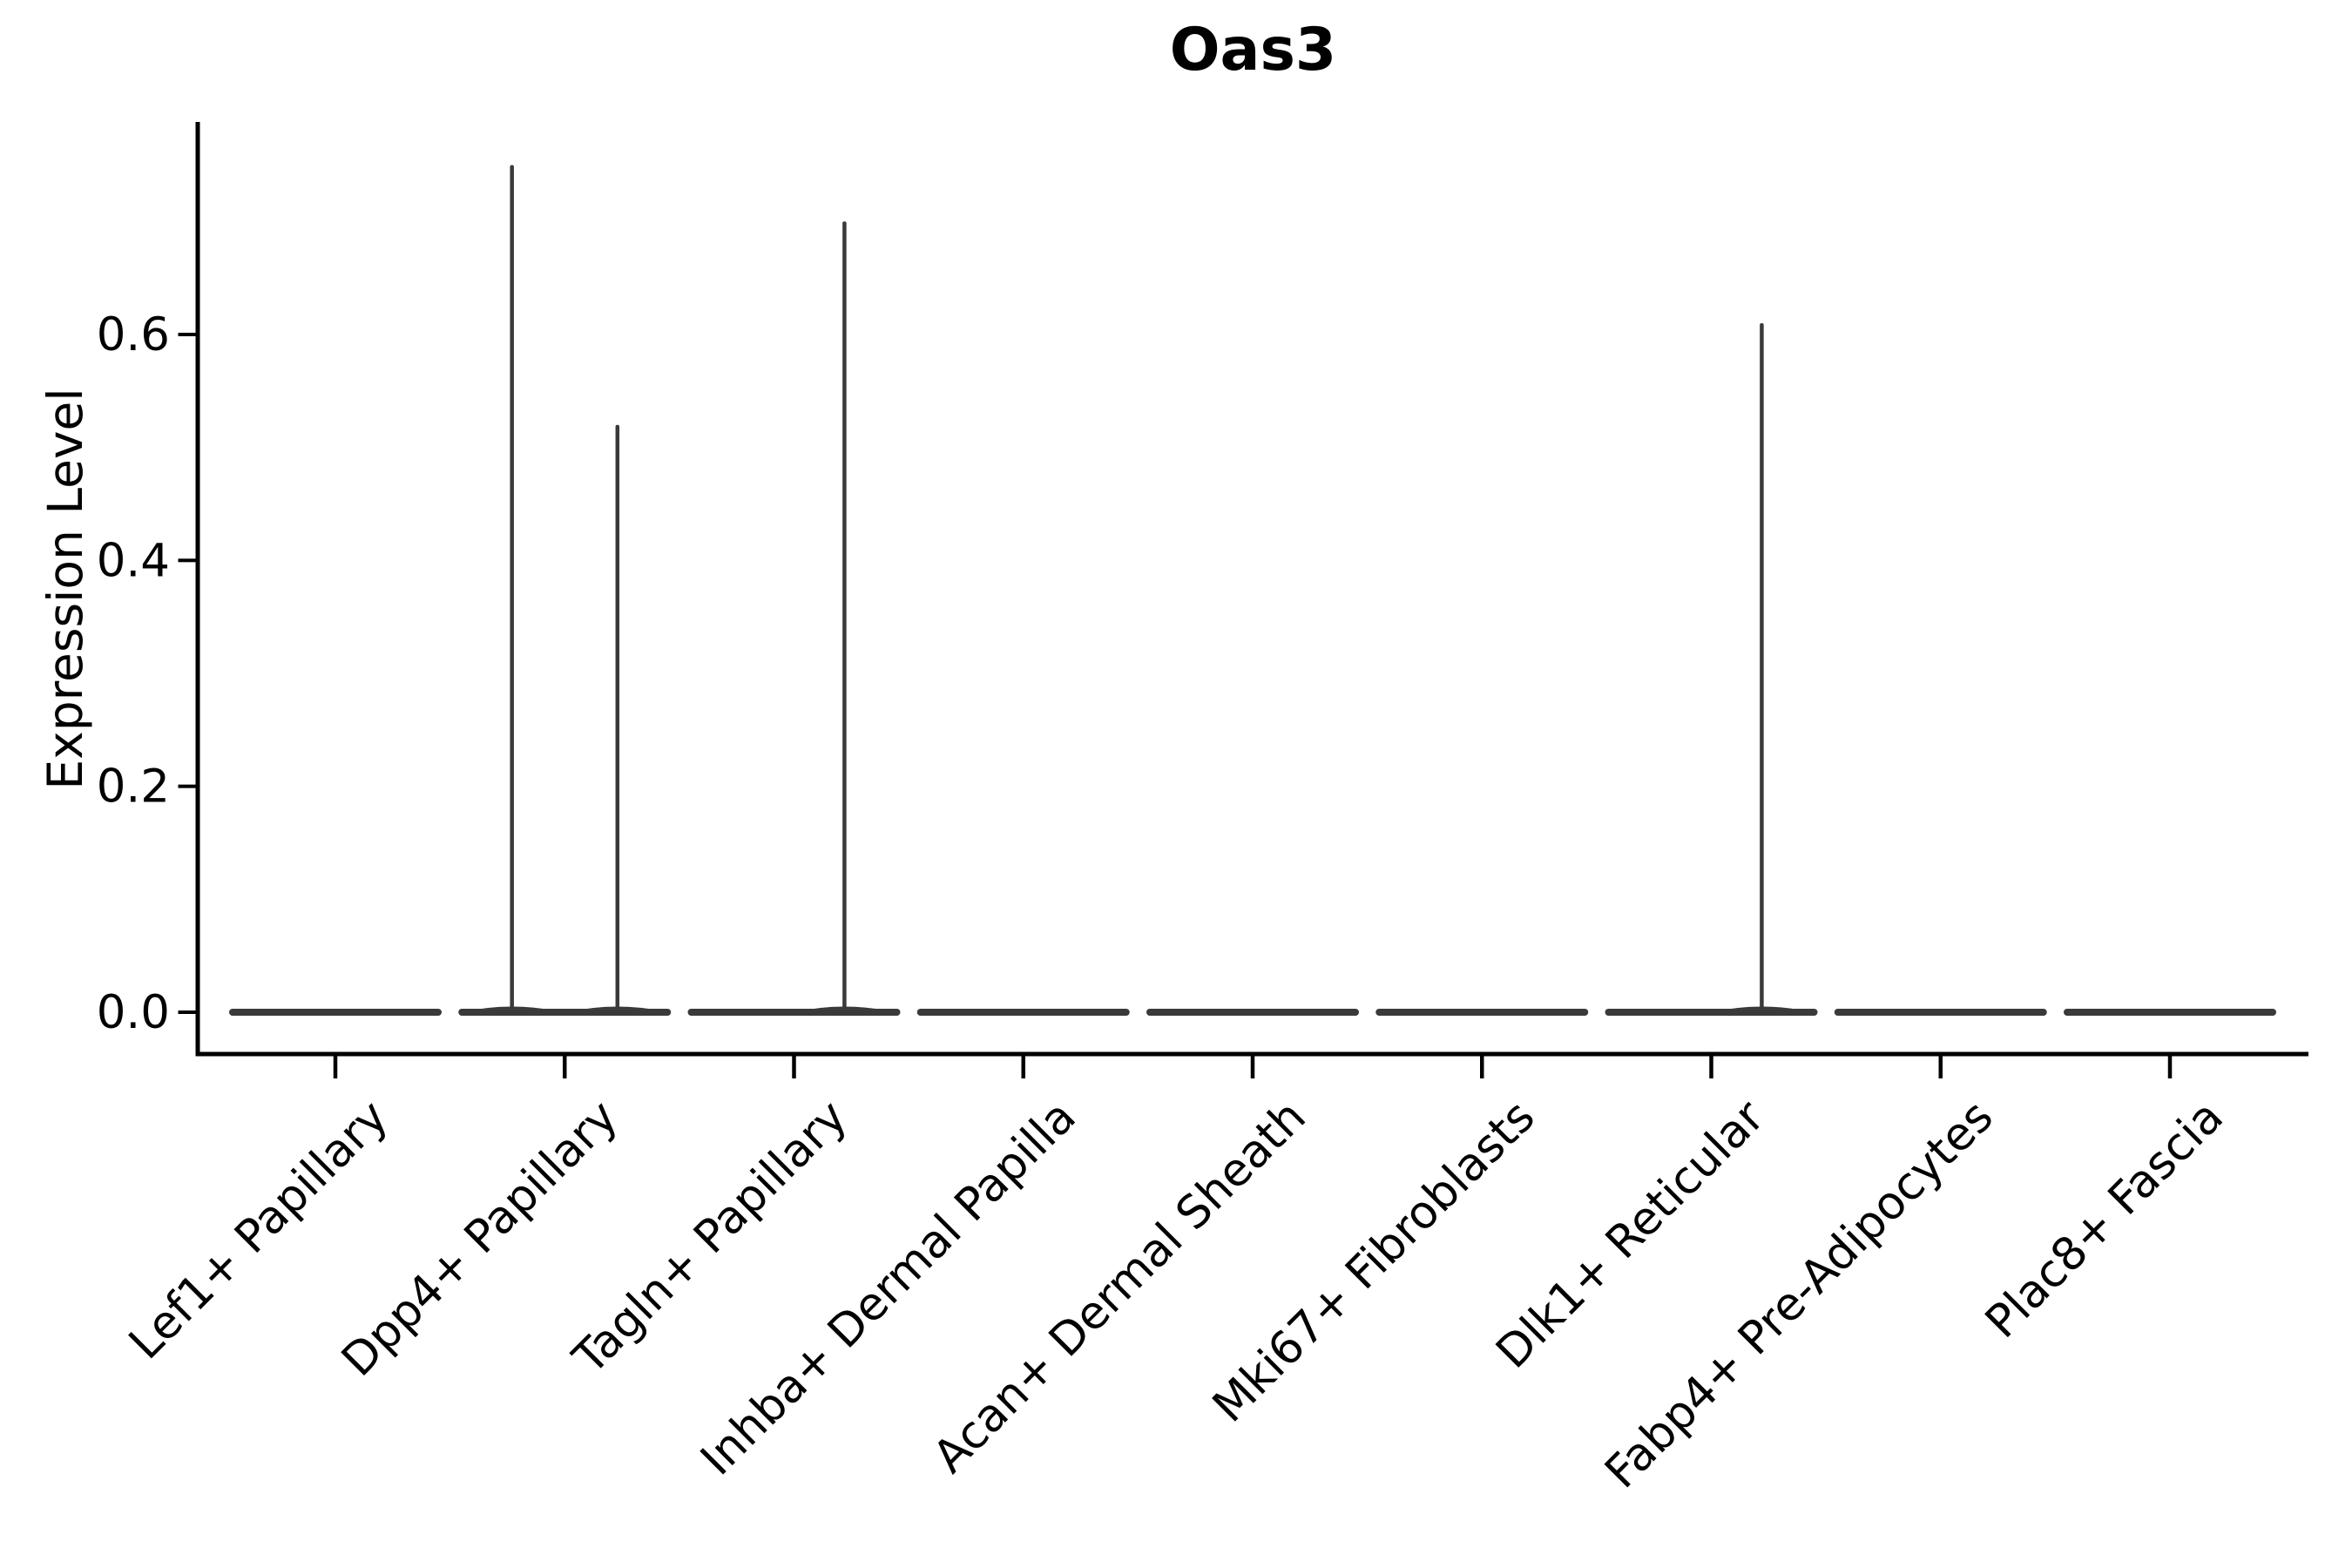 Image resolution: width=2352 pixels, height=1568 pixels. What do you see at coordinates (1251, 1054) in the screenshot?
I see `x-axis-spine` at bounding box center [1251, 1054].